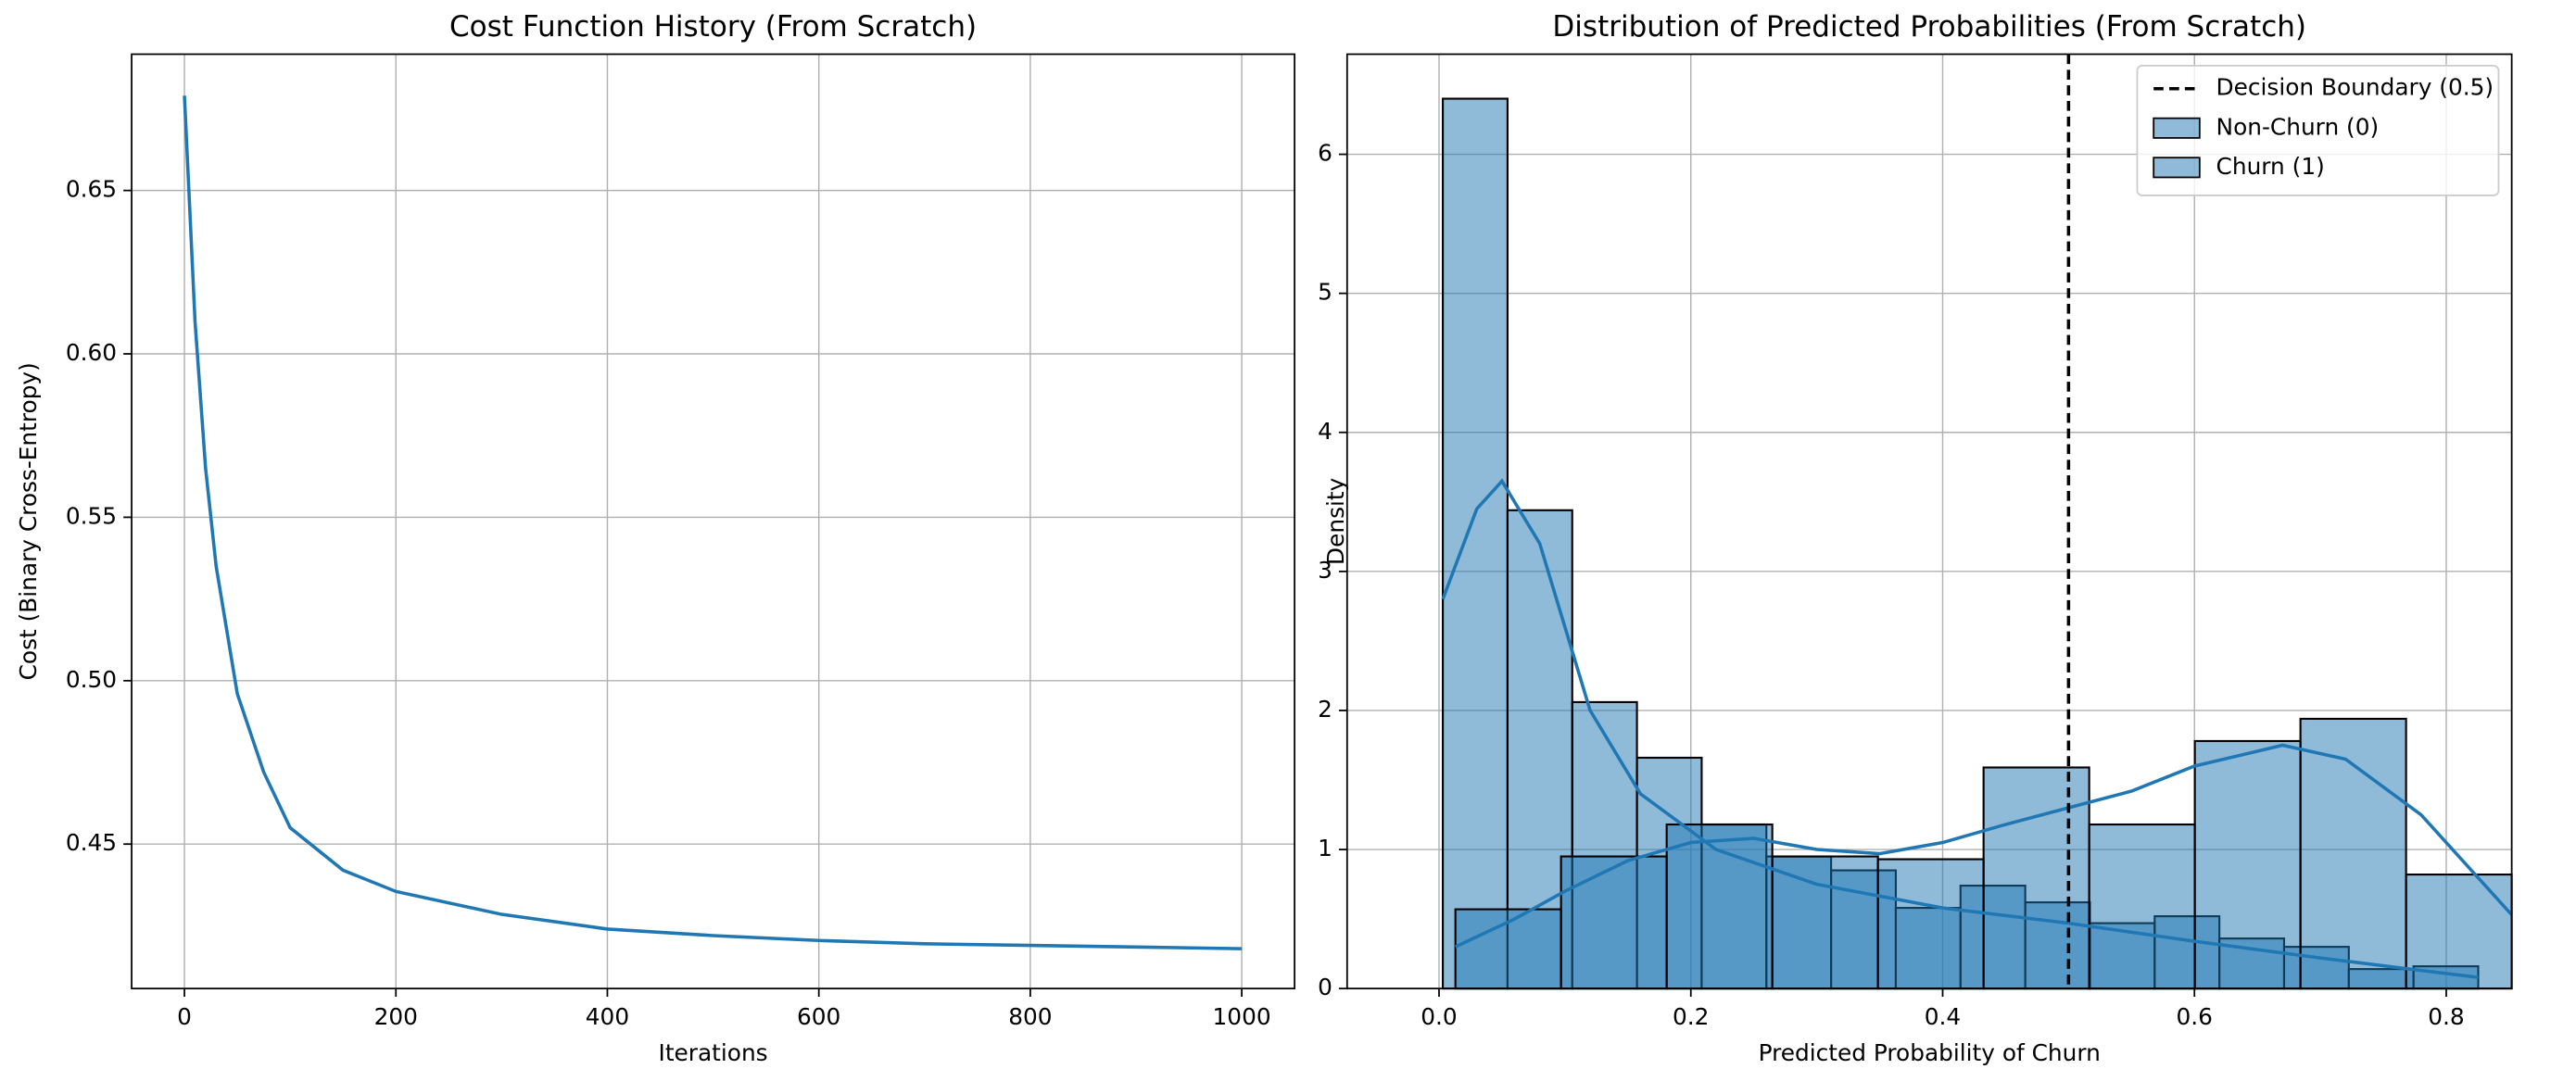  What do you see at coordinates (1943, 1016) in the screenshot?
I see `x-tick-label: 0.4` at bounding box center [1943, 1016].